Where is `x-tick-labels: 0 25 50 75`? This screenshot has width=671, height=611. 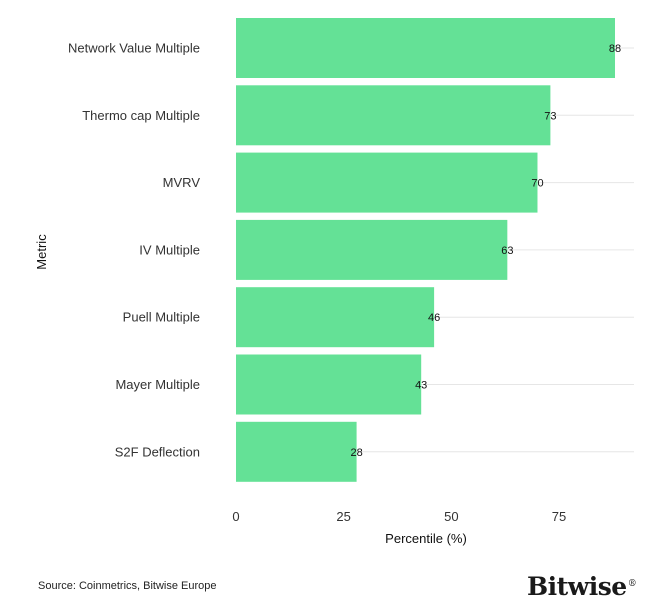 x-tick-labels: 0 25 50 75 is located at coordinates (399, 516).